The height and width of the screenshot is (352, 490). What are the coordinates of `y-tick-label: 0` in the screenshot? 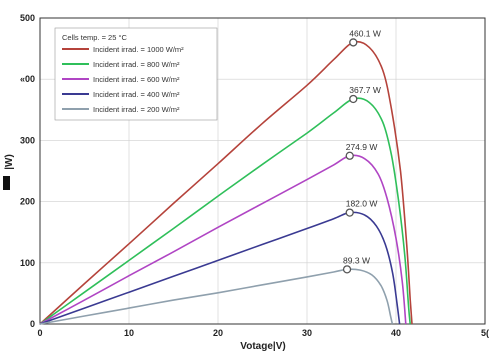 It's located at (32, 324).